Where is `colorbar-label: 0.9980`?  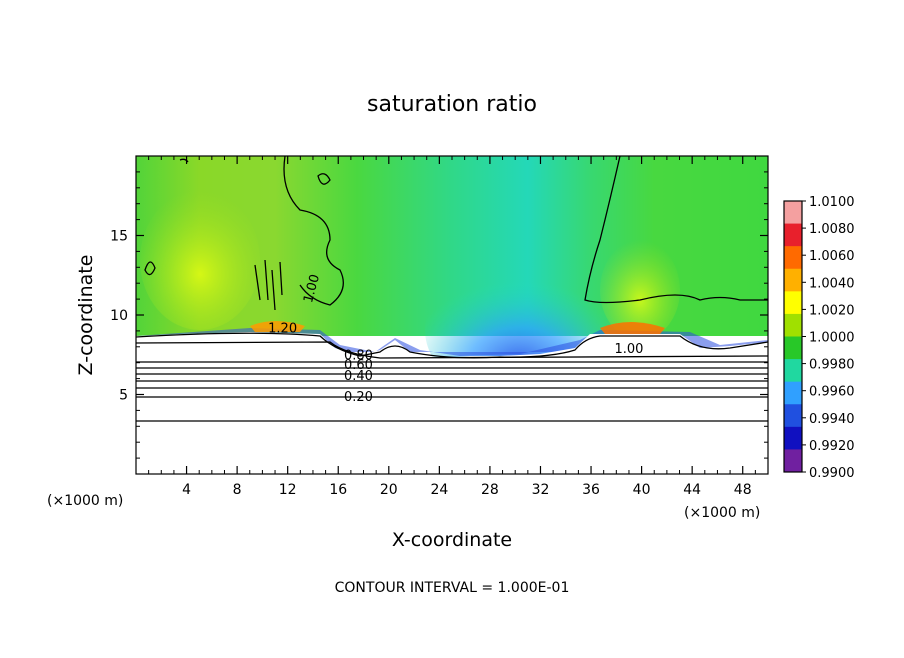
colorbar-label: 0.9980 is located at coordinates (832, 365).